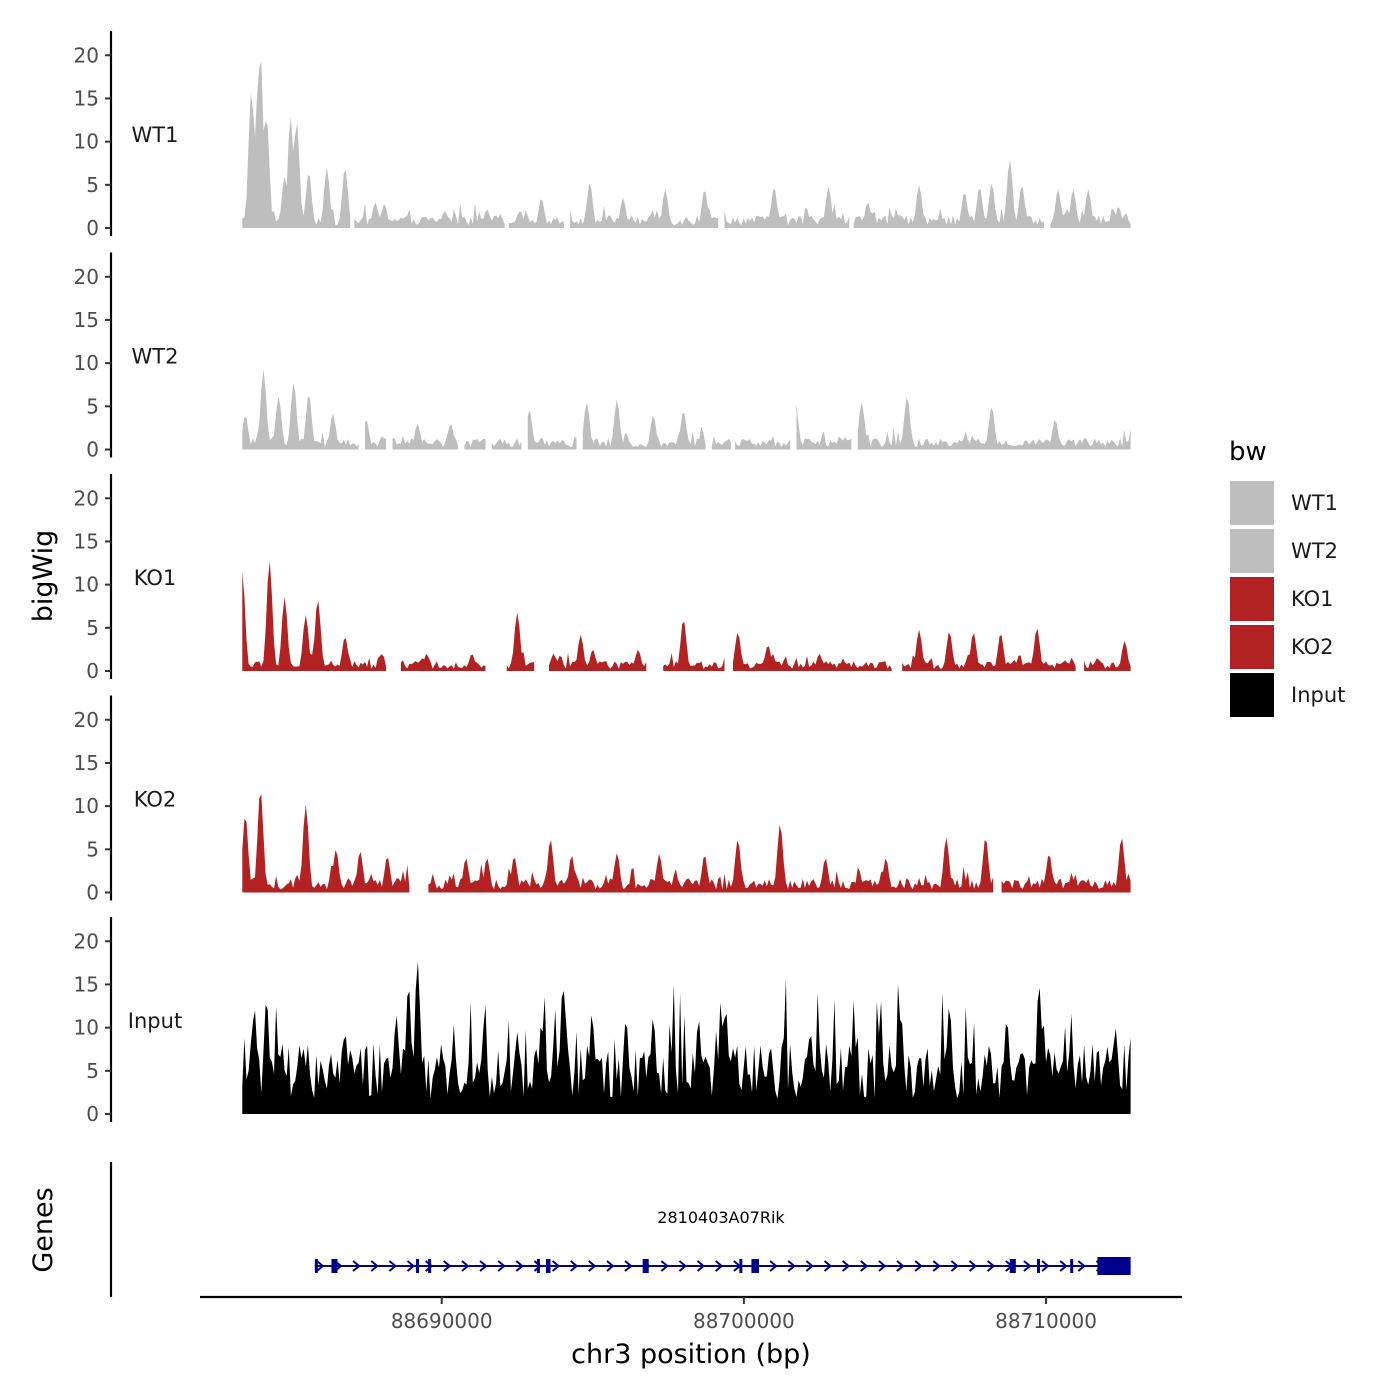 Image resolution: width=1400 pixels, height=1400 pixels. What do you see at coordinates (155, 578) in the screenshot?
I see `track-label: KO1` at bounding box center [155, 578].